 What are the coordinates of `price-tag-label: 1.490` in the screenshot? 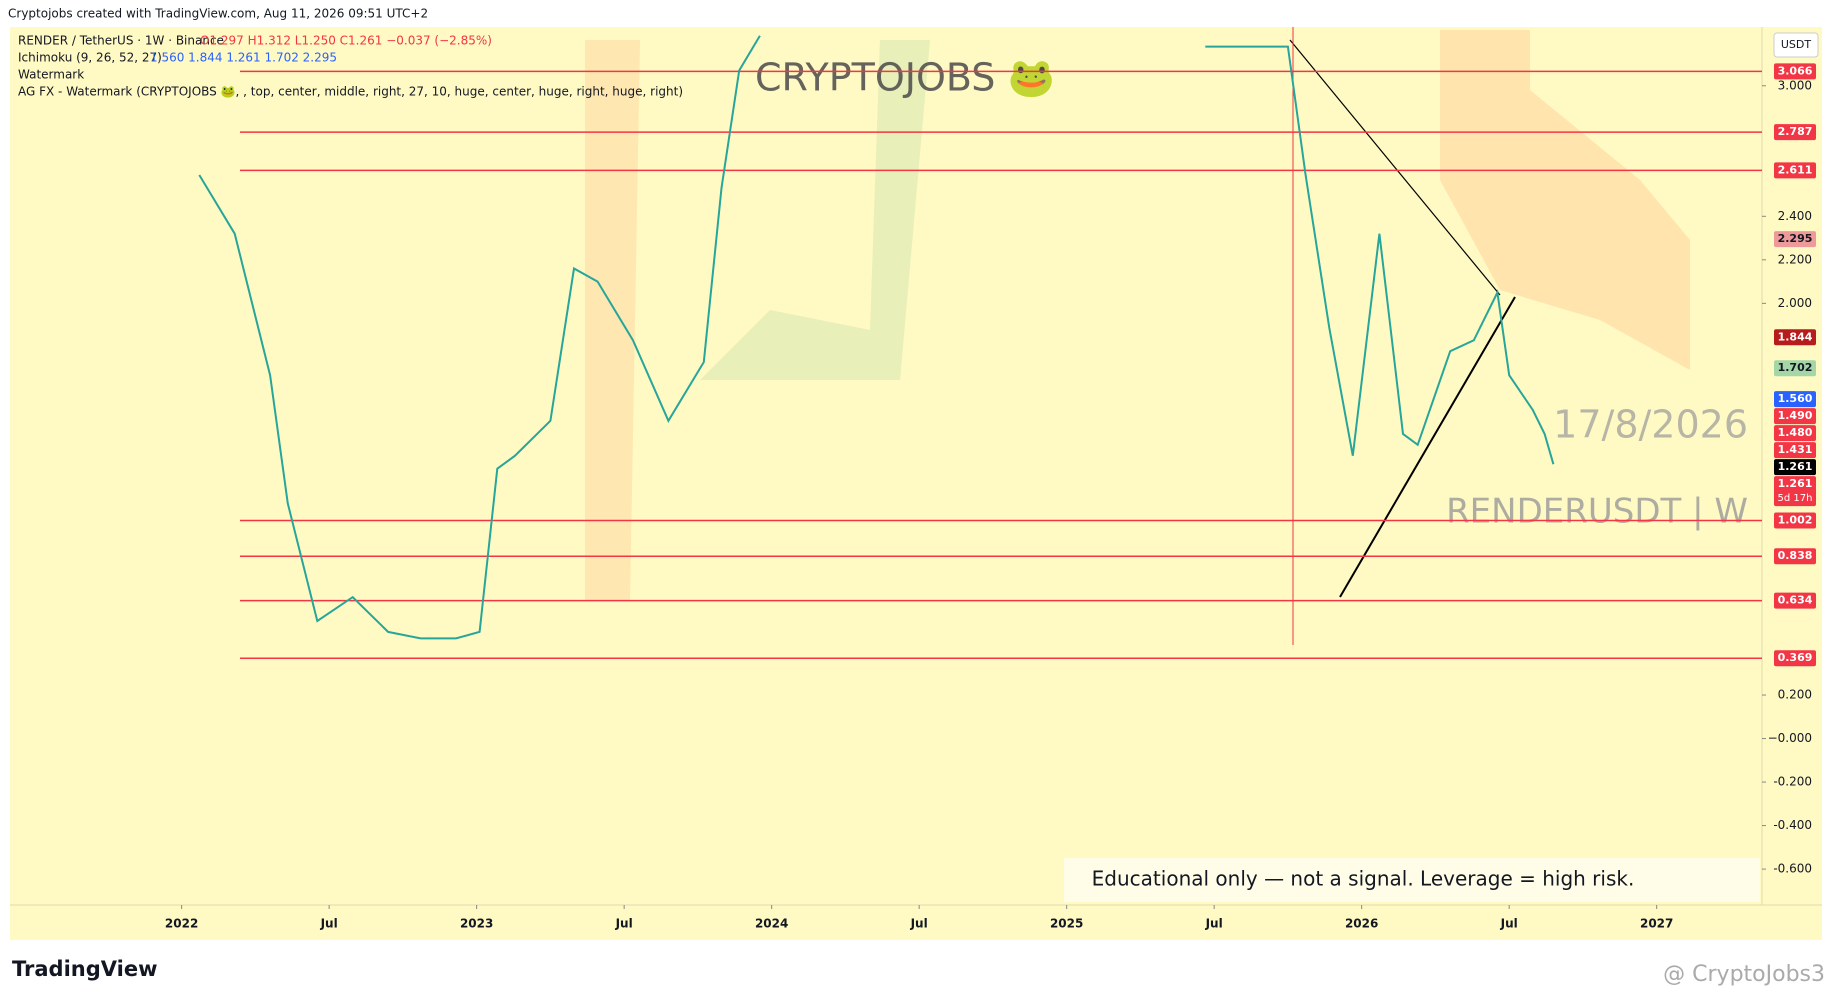 It's located at (1795, 415).